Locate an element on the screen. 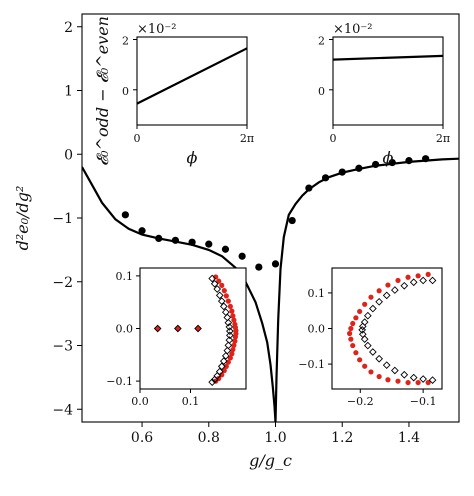 This screenshot has height=496, width=474. x-tick-label: 0 is located at coordinates (137, 138).